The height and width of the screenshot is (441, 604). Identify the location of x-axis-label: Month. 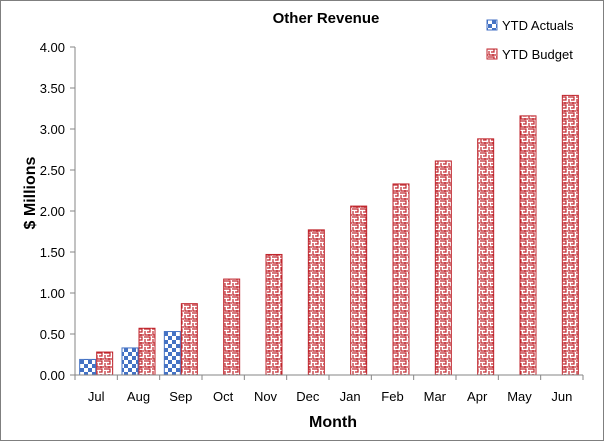
(333, 422).